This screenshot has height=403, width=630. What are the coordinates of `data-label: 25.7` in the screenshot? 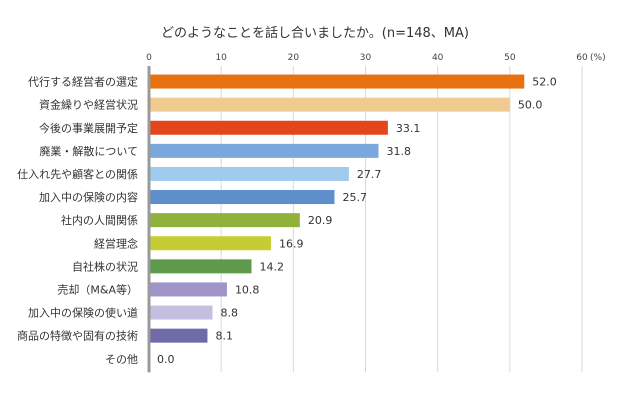 It's located at (354, 197).